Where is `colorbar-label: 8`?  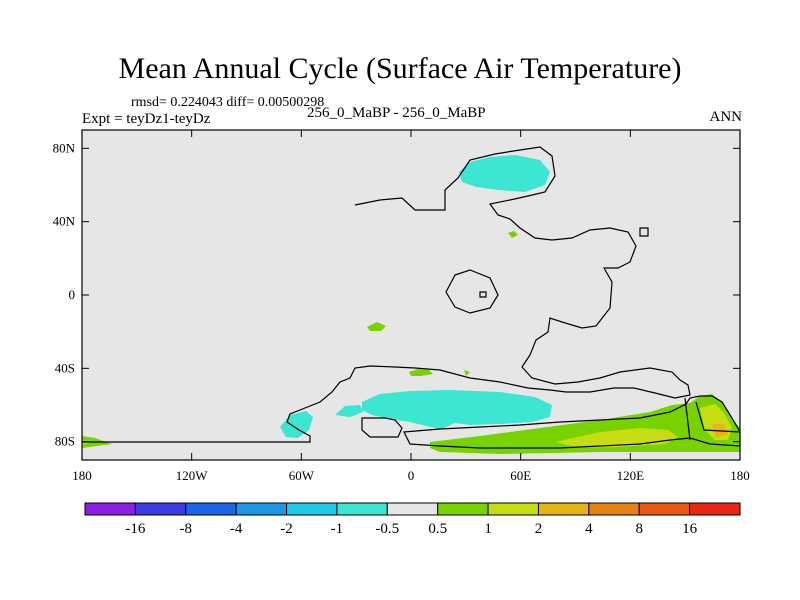
colorbar-label: 8 is located at coordinates (639, 529).